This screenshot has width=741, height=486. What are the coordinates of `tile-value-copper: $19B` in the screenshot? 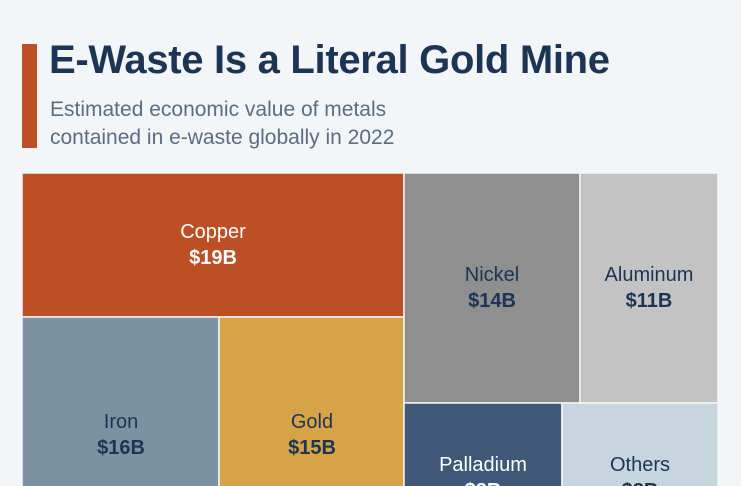 It's located at (213, 258).